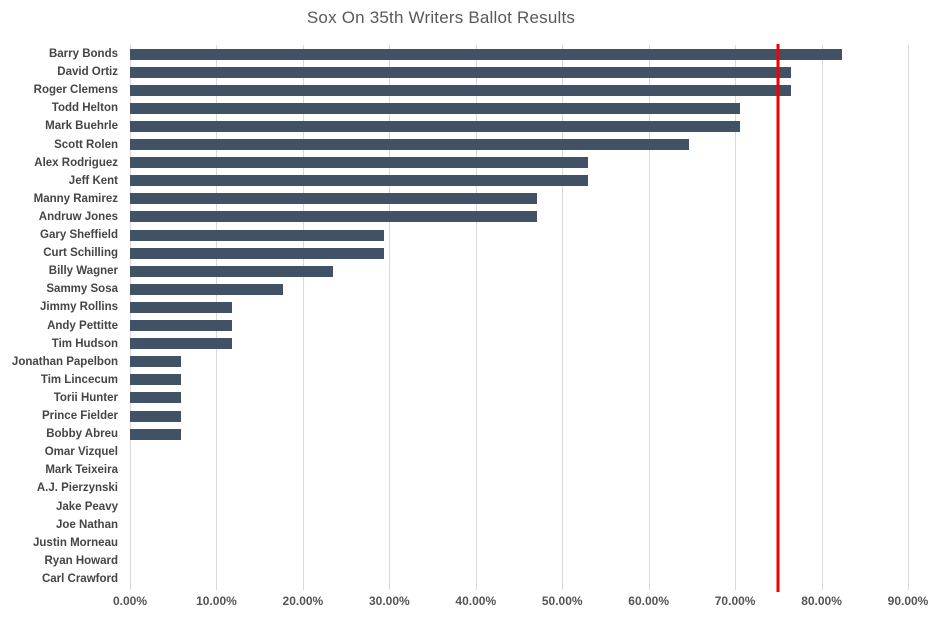  Describe the element at coordinates (359, 181) in the screenshot. I see `bar-jeff-kent` at that location.